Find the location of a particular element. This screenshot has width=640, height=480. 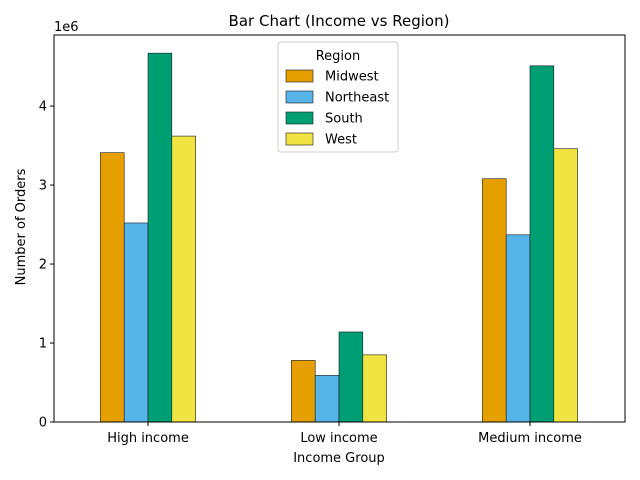

y-tick-label: 1 is located at coordinates (43, 344).